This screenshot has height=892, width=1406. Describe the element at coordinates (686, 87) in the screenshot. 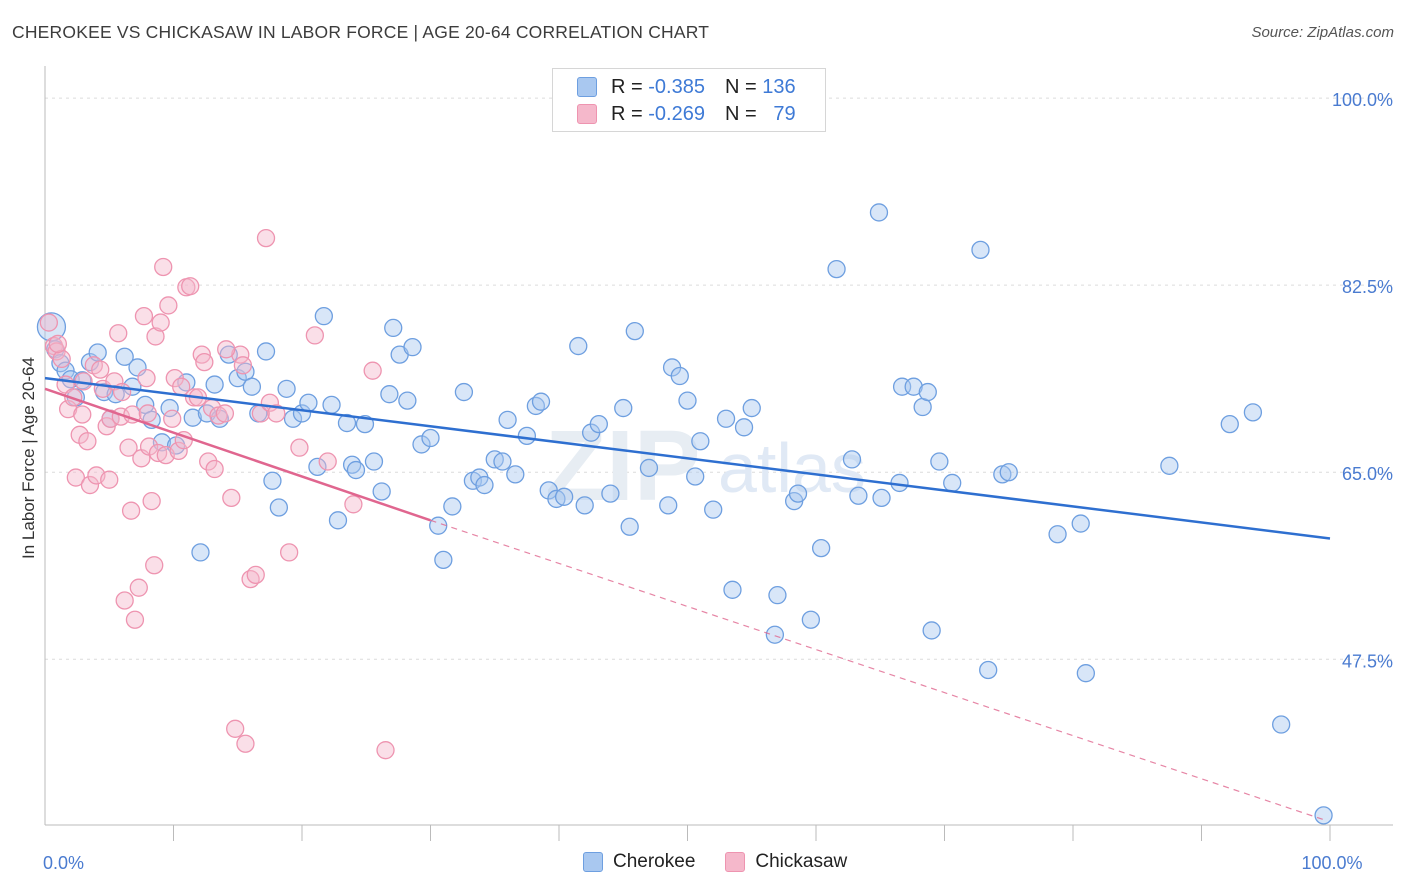

I see `legend-row-cherokee: R = -0.385 N = 136` at that location.